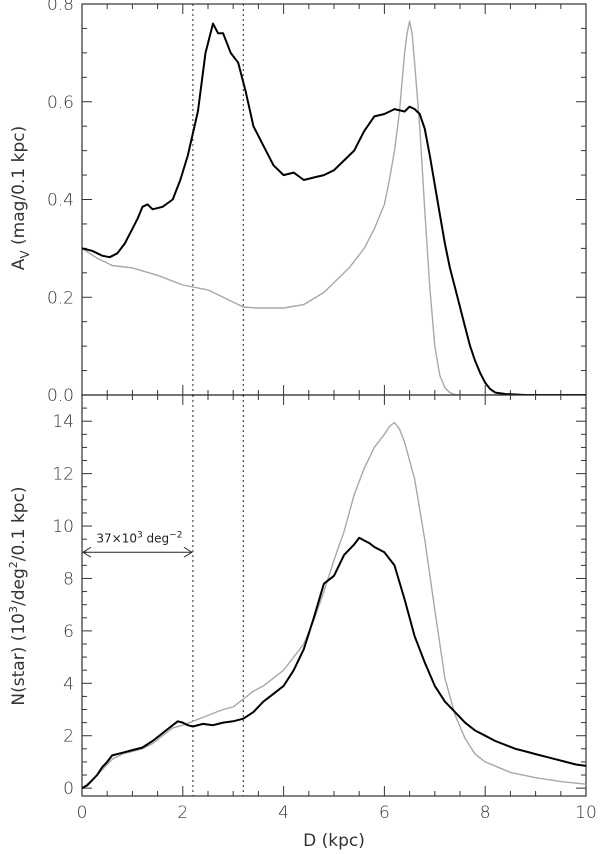  What do you see at coordinates (13, 564) in the screenshot?
I see `bottom-y-axis-label-sup2: 2` at bounding box center [13, 564].